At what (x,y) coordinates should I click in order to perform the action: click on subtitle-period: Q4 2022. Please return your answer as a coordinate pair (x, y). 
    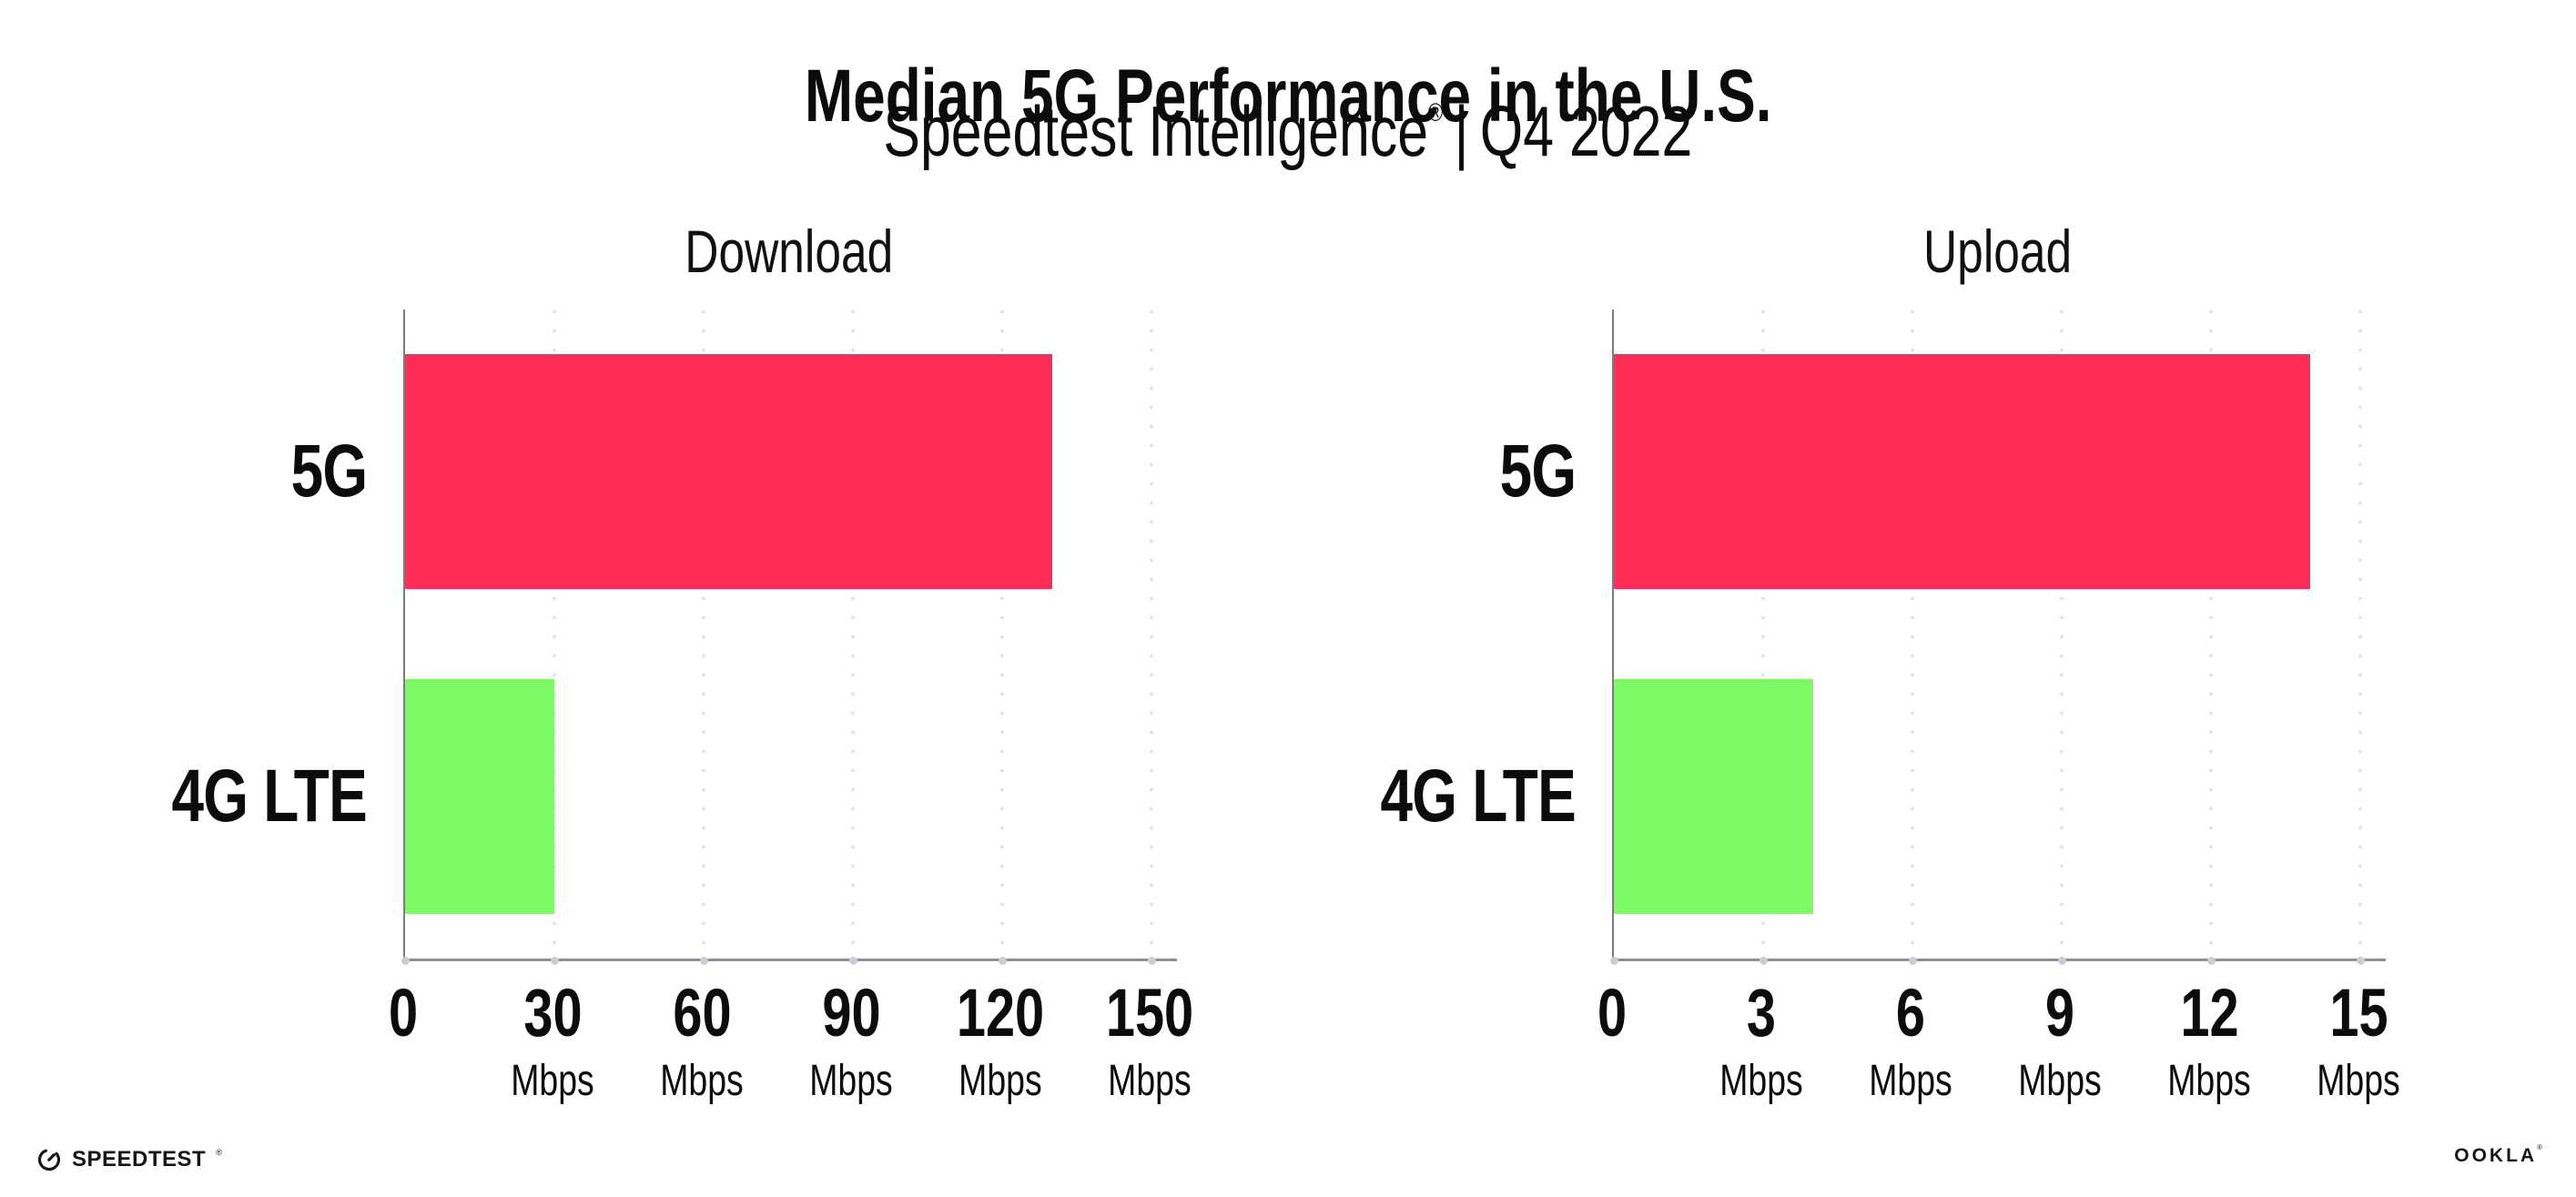
    Looking at the image, I should click on (1586, 131).